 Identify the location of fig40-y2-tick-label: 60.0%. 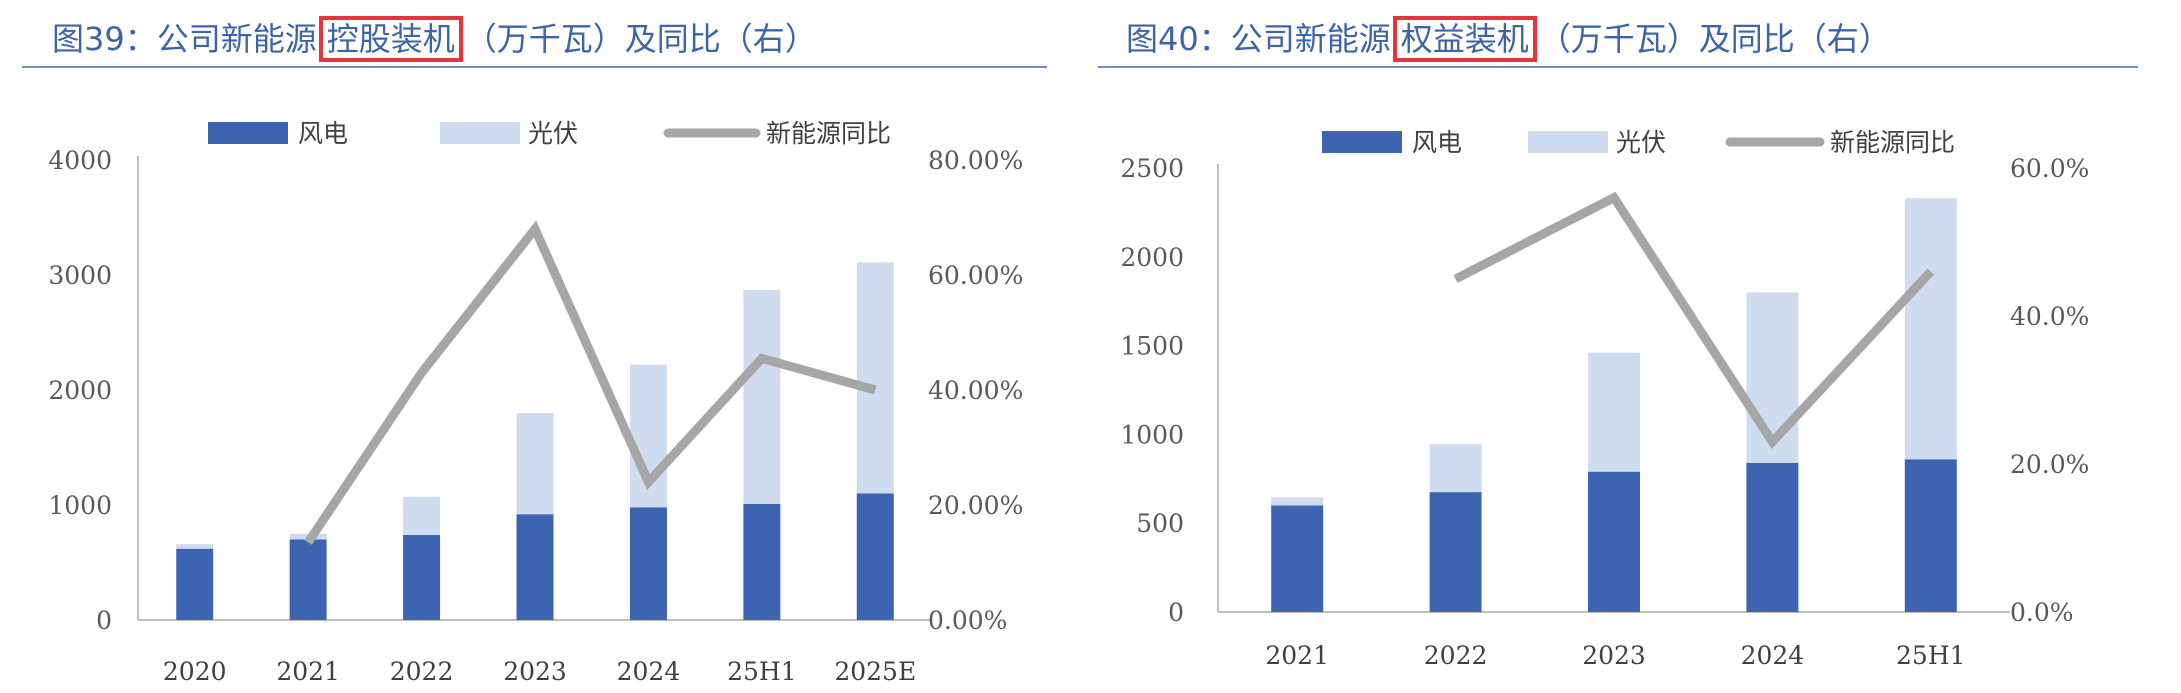
(2049, 168).